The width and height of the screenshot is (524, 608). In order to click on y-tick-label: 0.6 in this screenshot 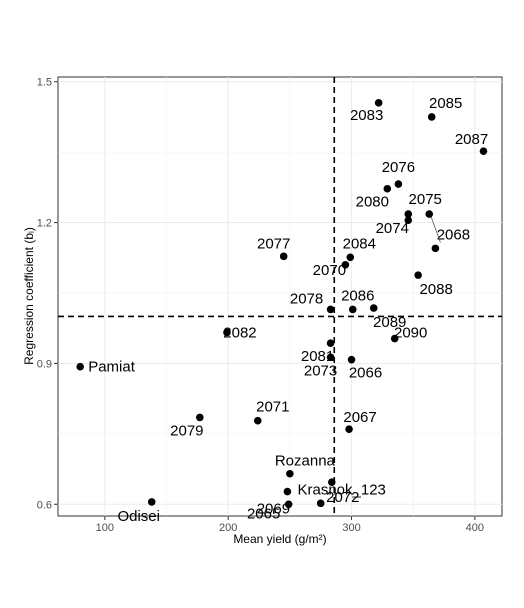, I will do `click(44, 505)`.